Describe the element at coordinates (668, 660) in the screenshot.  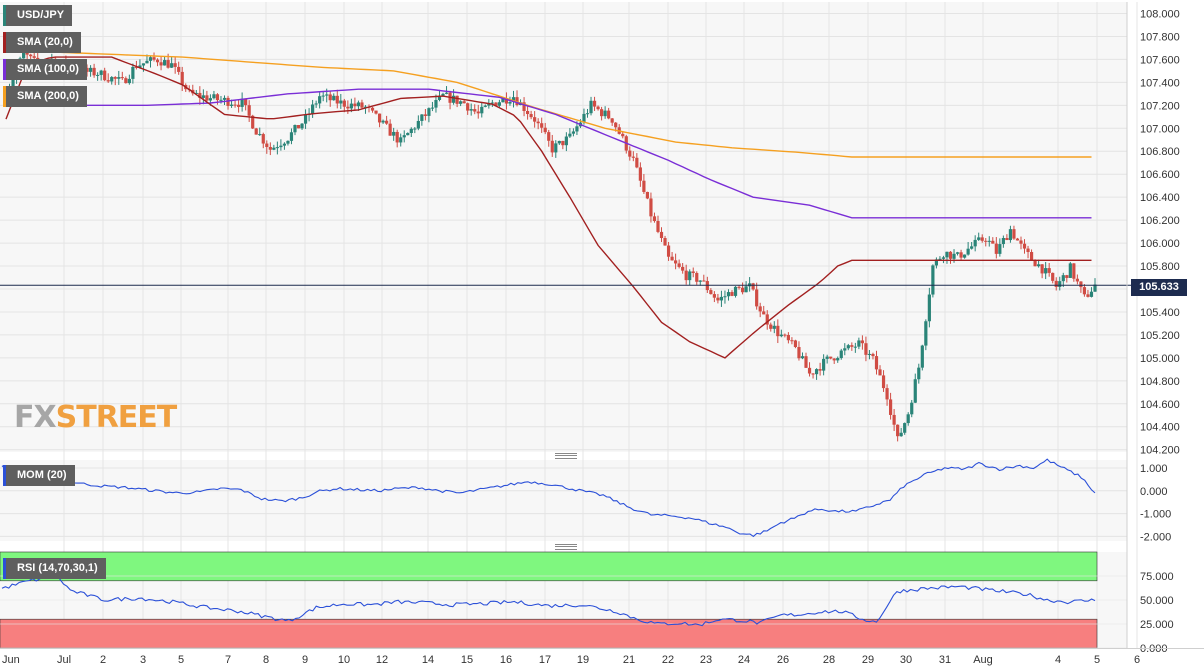
I see `x-tick: 22` at that location.